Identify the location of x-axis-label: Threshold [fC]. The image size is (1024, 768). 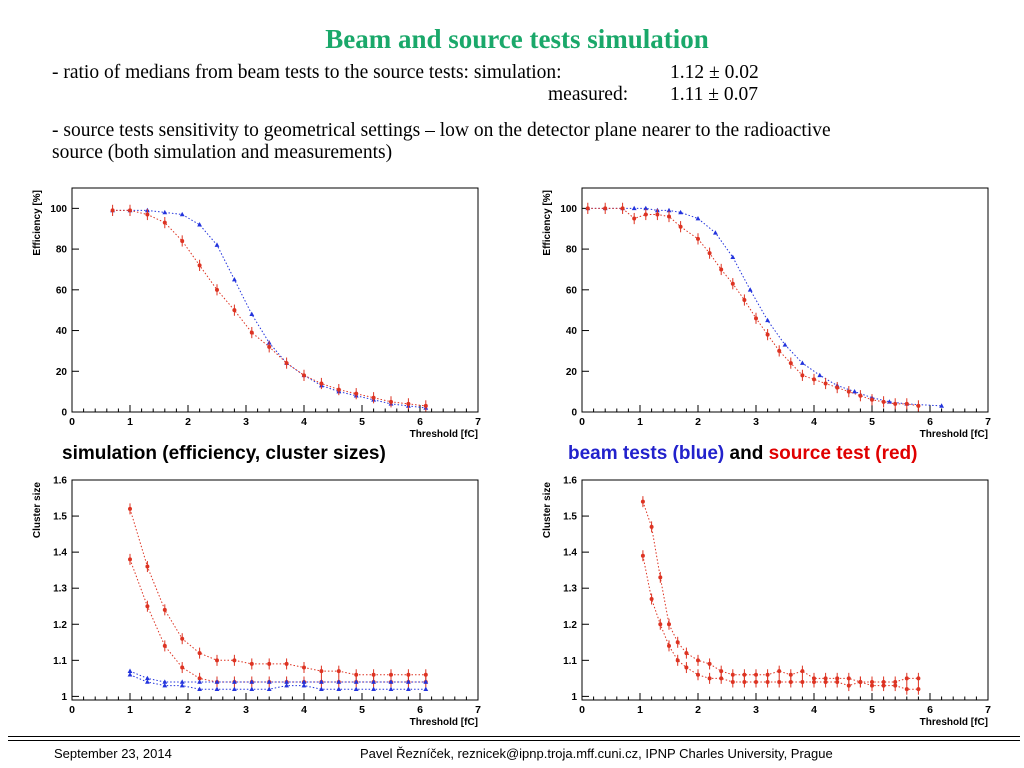
(954, 722).